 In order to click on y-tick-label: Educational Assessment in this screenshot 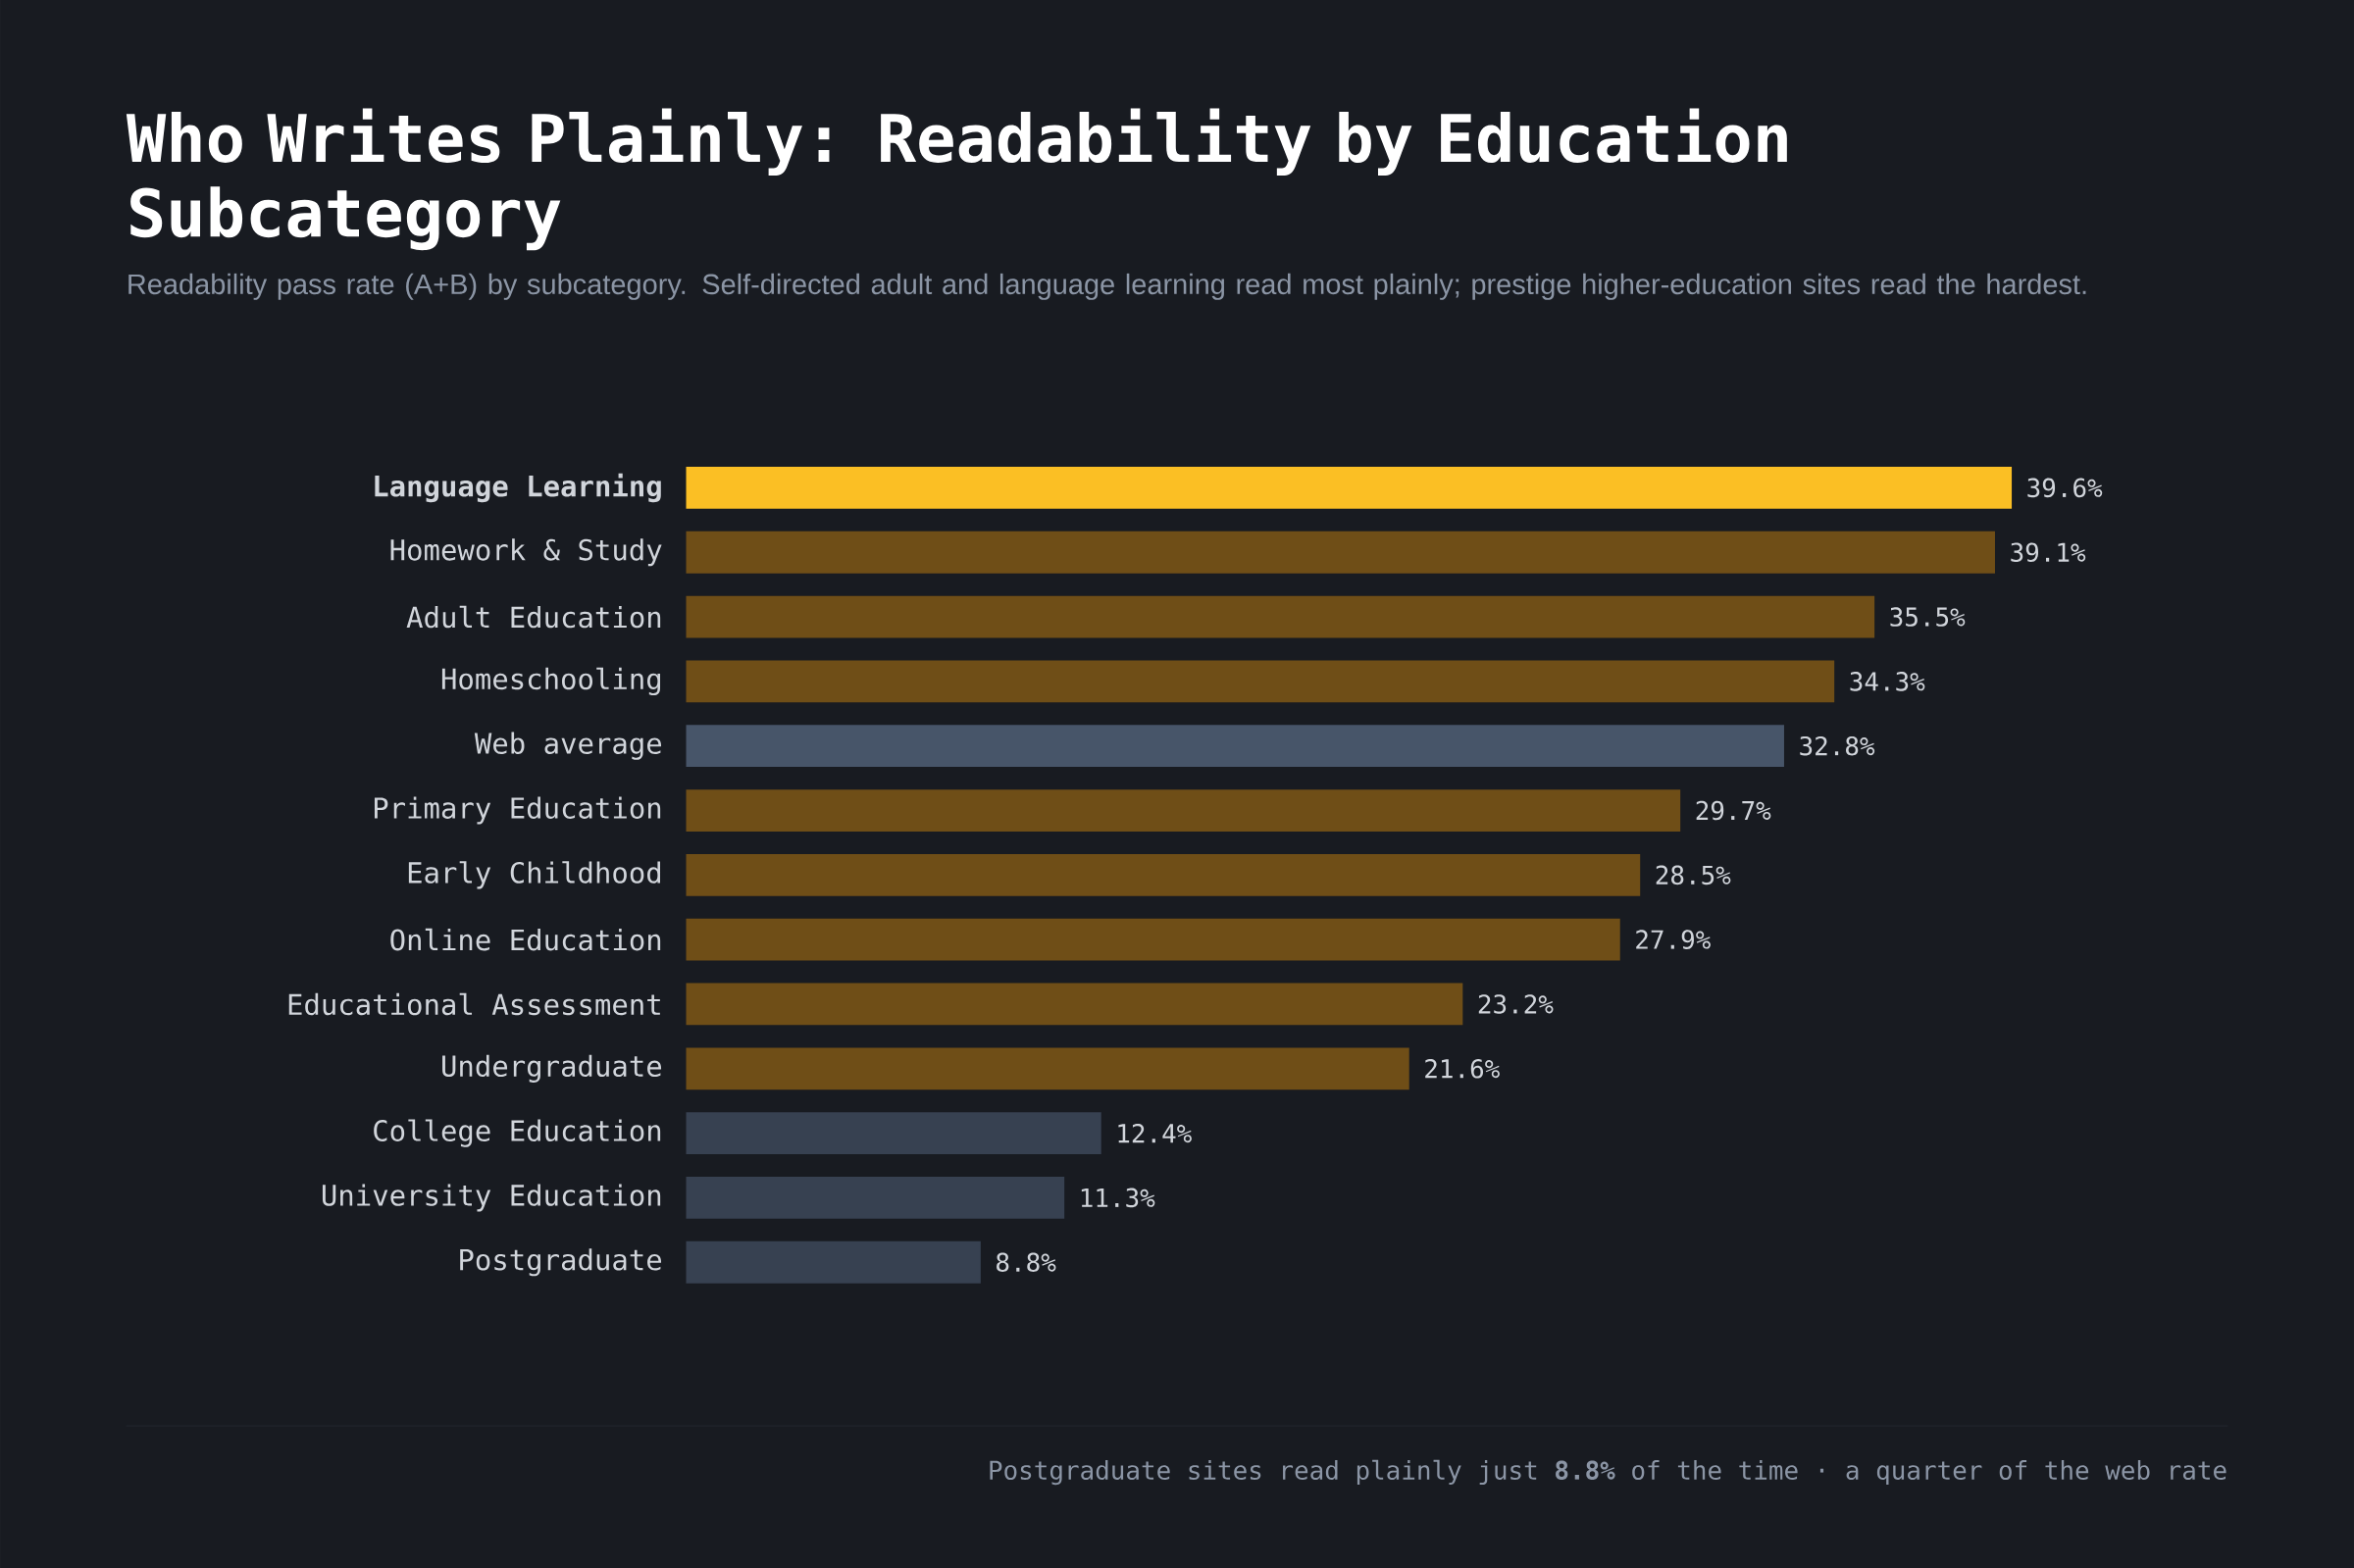, I will do `click(474, 1004)`.